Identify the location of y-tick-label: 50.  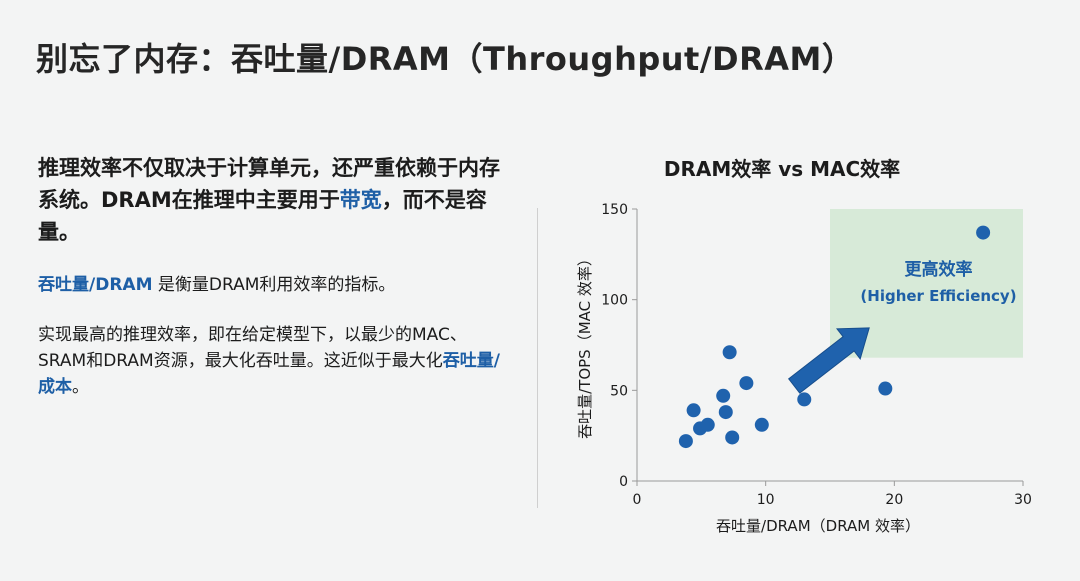
(619, 391).